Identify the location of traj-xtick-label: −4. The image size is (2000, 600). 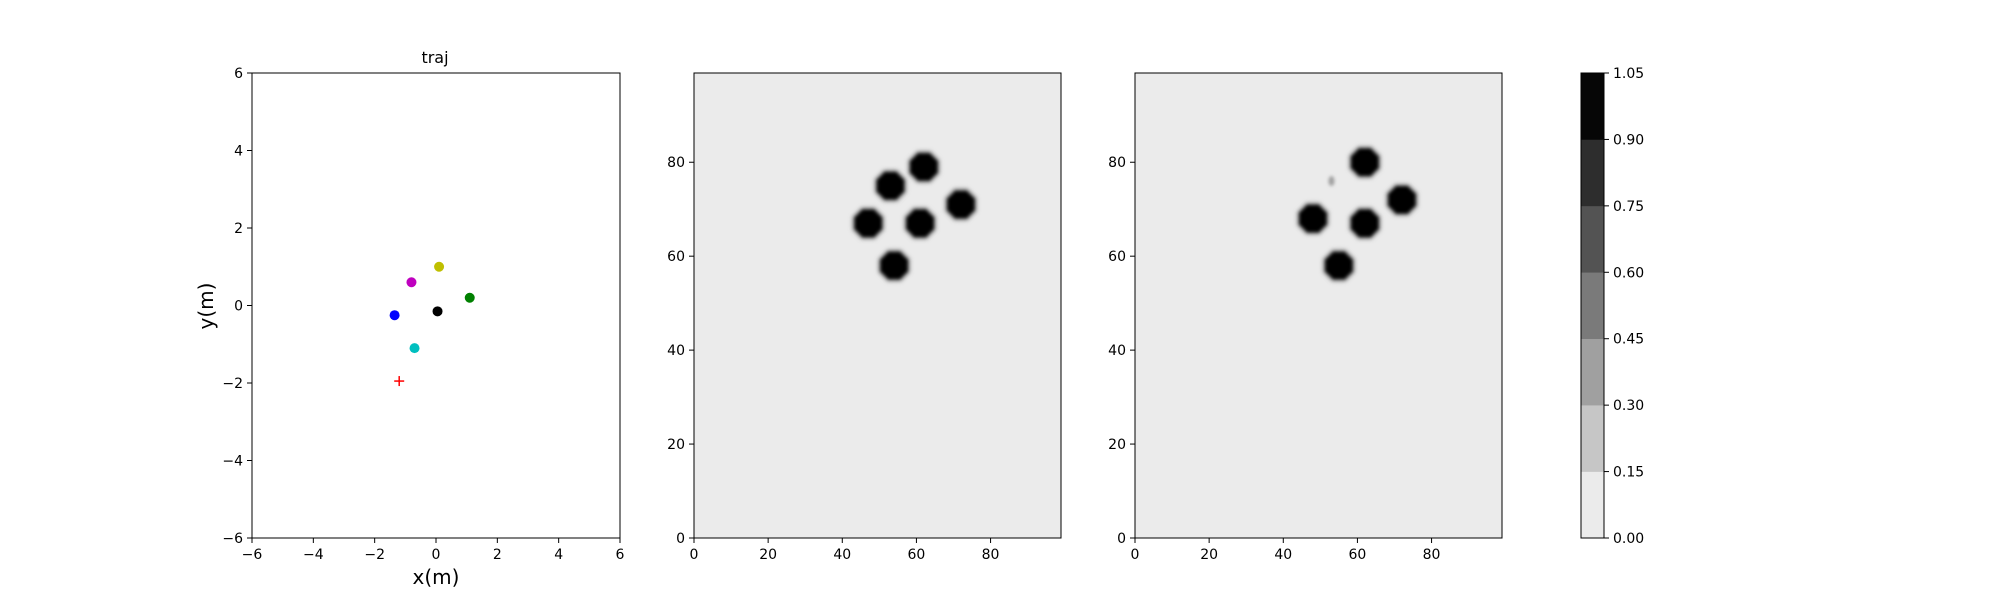
(313, 555).